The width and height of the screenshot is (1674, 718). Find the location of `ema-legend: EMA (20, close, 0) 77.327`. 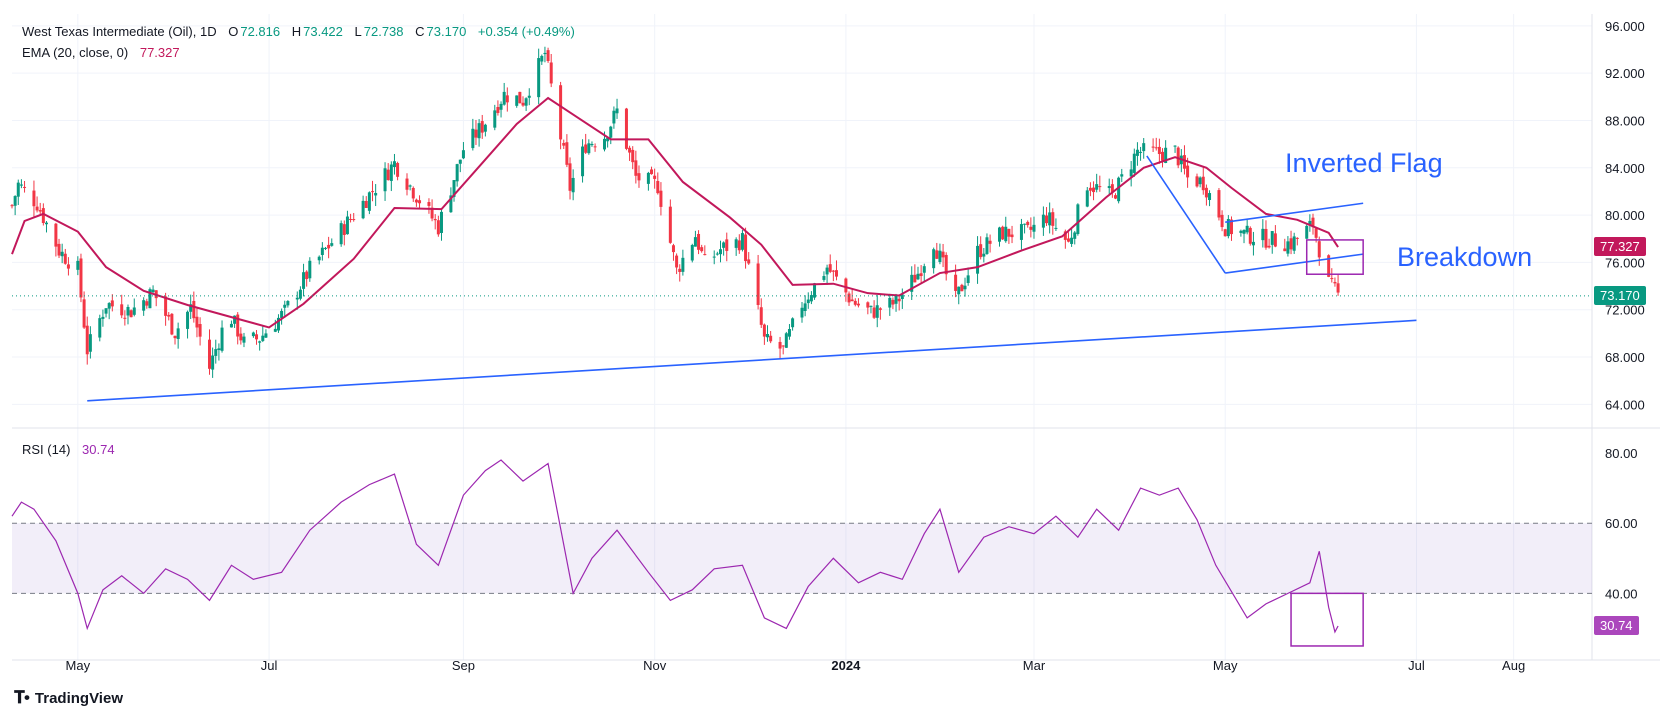

ema-legend: EMA (20, close, 0) 77.327 is located at coordinates (102, 52).